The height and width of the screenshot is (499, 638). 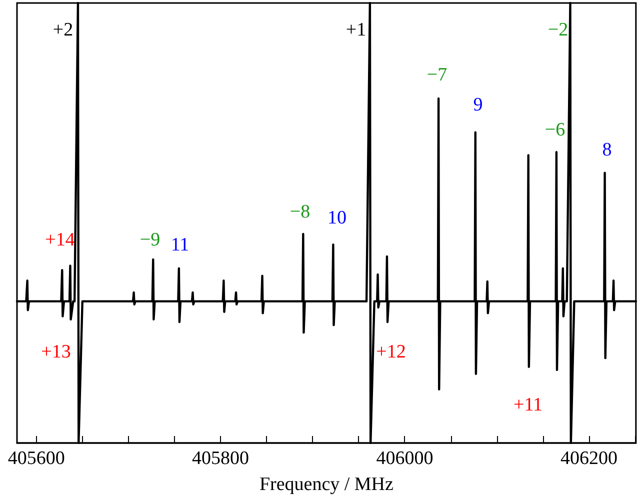 I want to click on annotation: −6, so click(x=555, y=130).